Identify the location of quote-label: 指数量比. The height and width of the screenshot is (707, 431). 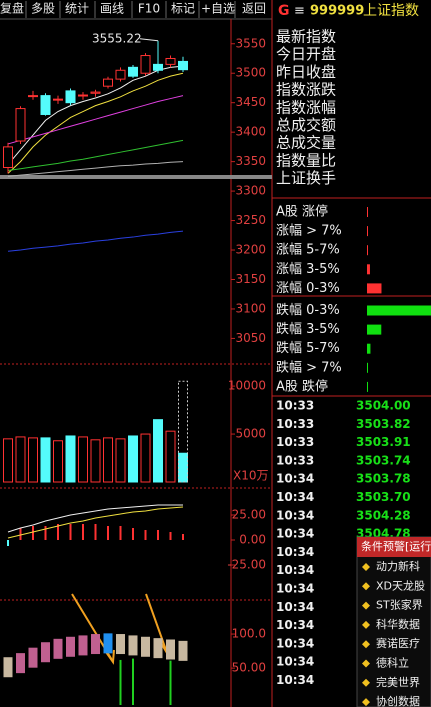
(306, 160).